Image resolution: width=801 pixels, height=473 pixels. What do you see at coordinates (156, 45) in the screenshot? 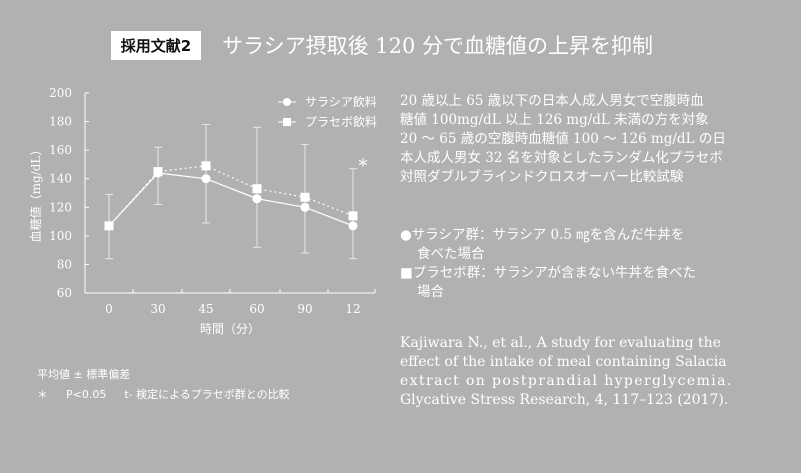
I see `reference-badge: 採用文献2` at bounding box center [156, 45].